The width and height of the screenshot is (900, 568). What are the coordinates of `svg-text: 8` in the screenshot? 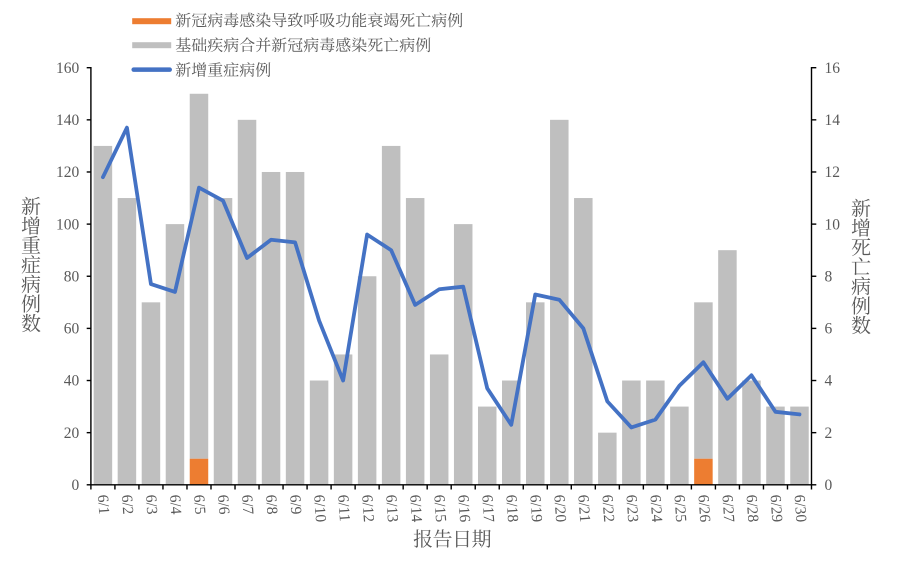 It's located at (829, 276).